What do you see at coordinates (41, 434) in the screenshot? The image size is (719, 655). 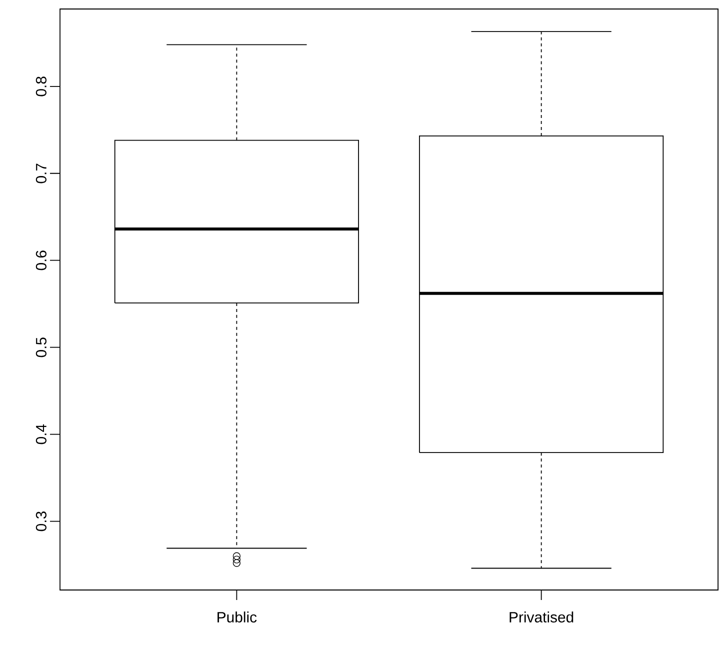 I see `y-tick-label: 0.4` at bounding box center [41, 434].